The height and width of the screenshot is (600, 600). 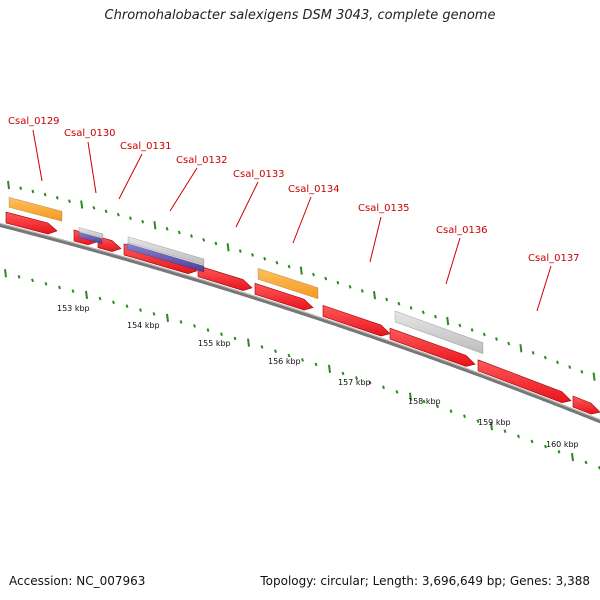 I want to click on gene-label: Csal_0129, so click(x=34, y=121).